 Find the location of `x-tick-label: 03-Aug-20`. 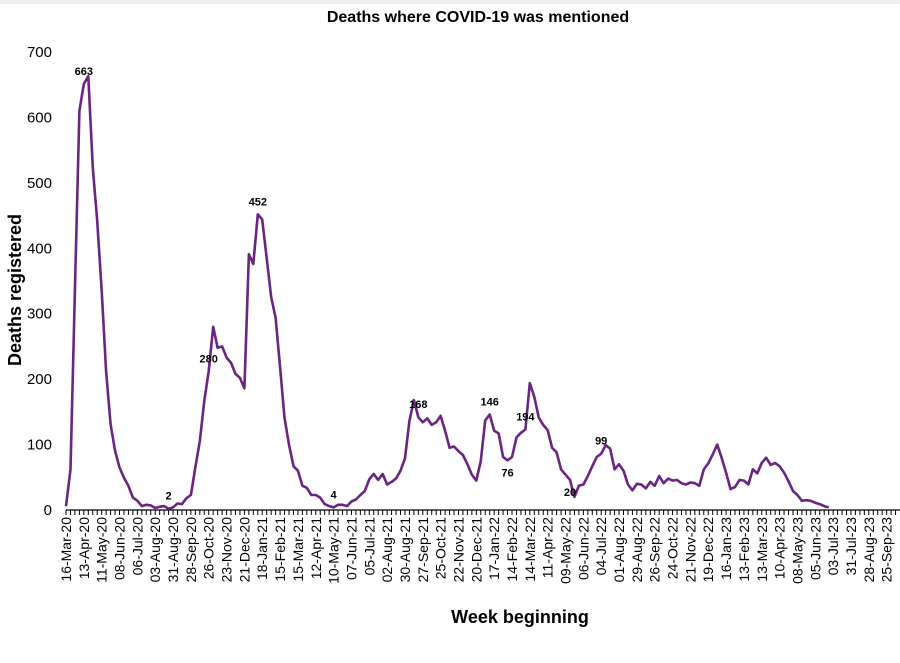

x-tick-label: 03-Aug-20 is located at coordinates (155, 550).